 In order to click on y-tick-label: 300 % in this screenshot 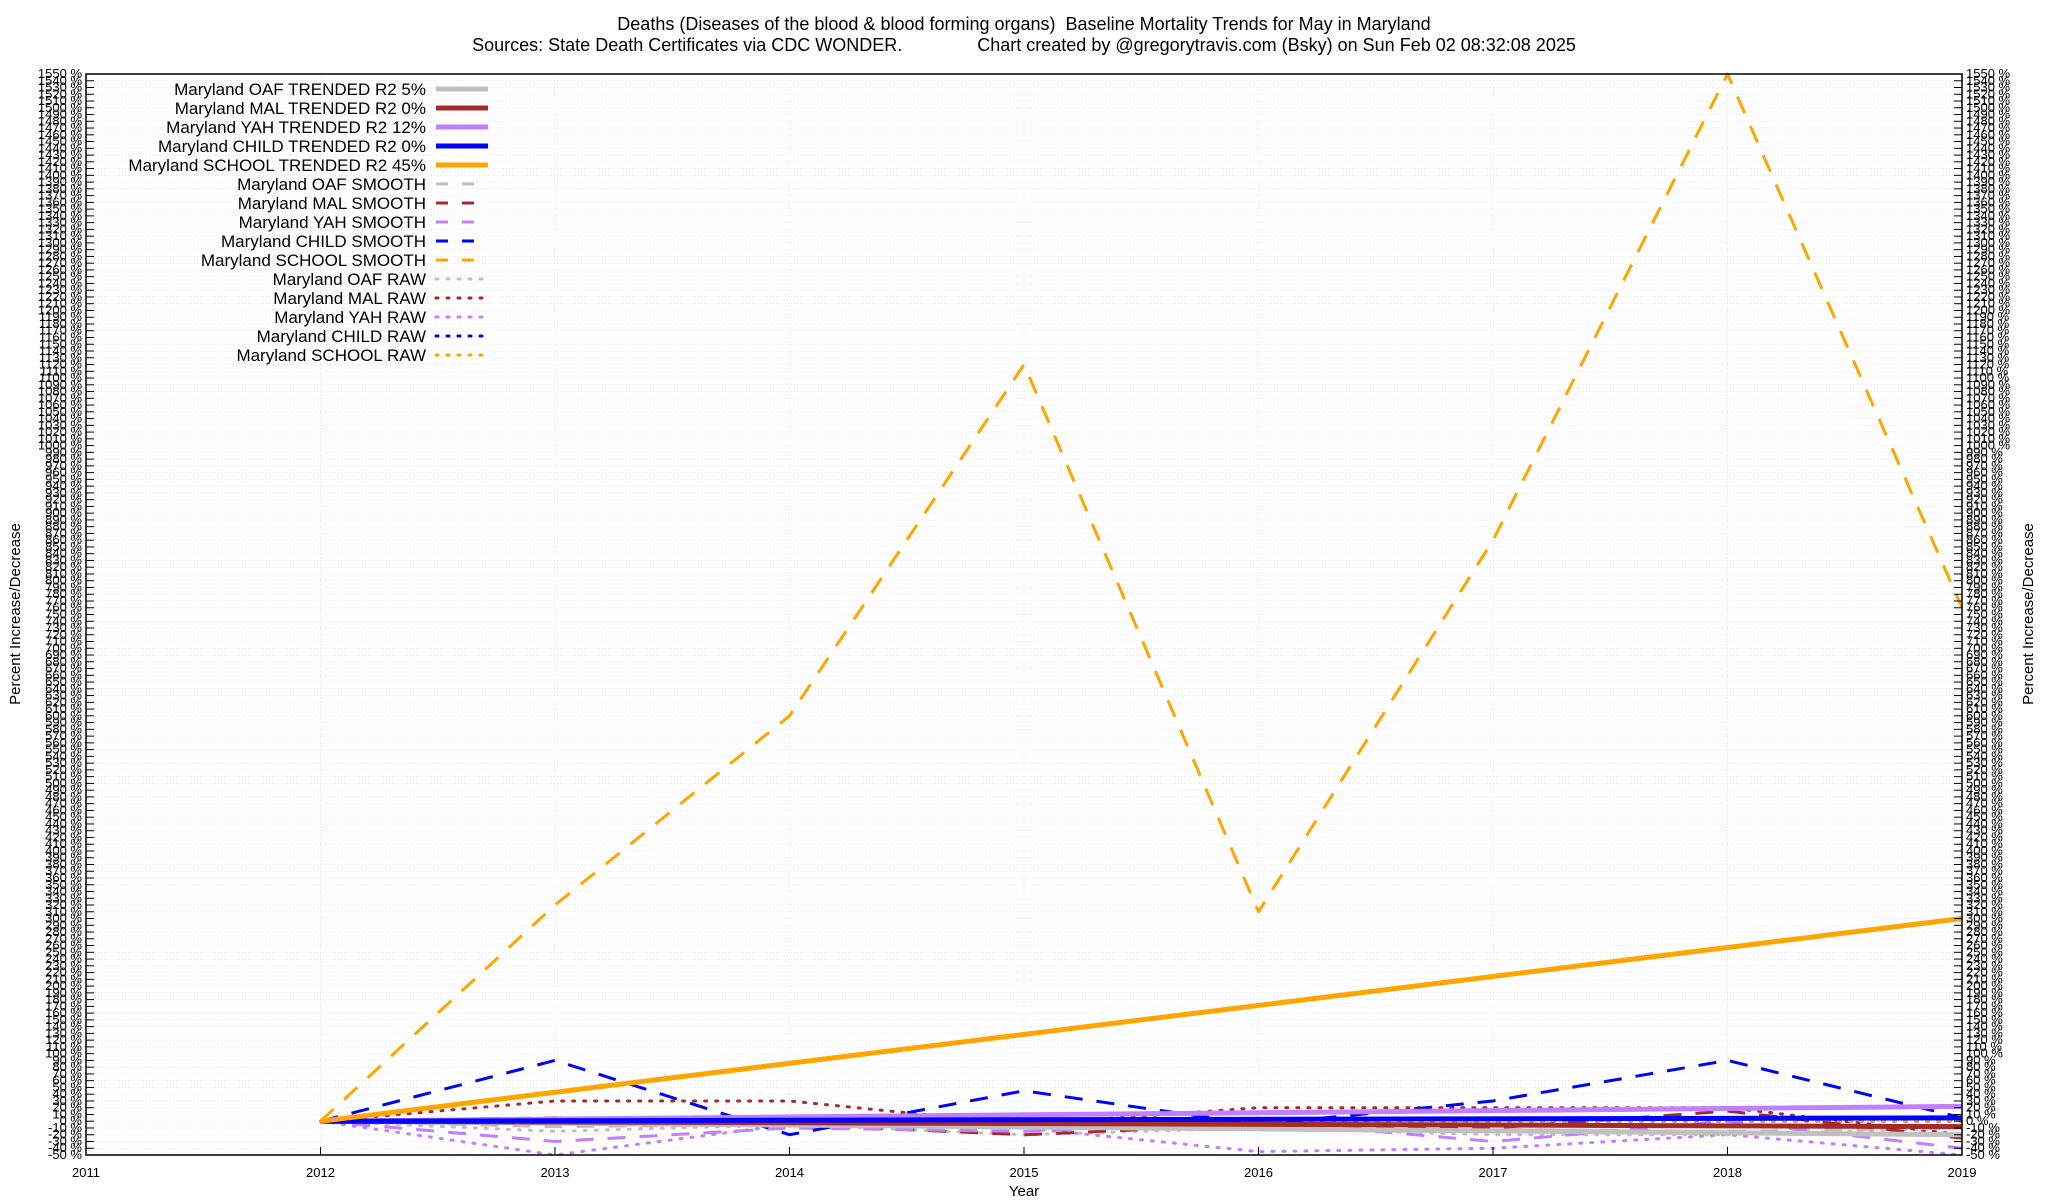, I will do `click(1984, 918)`.